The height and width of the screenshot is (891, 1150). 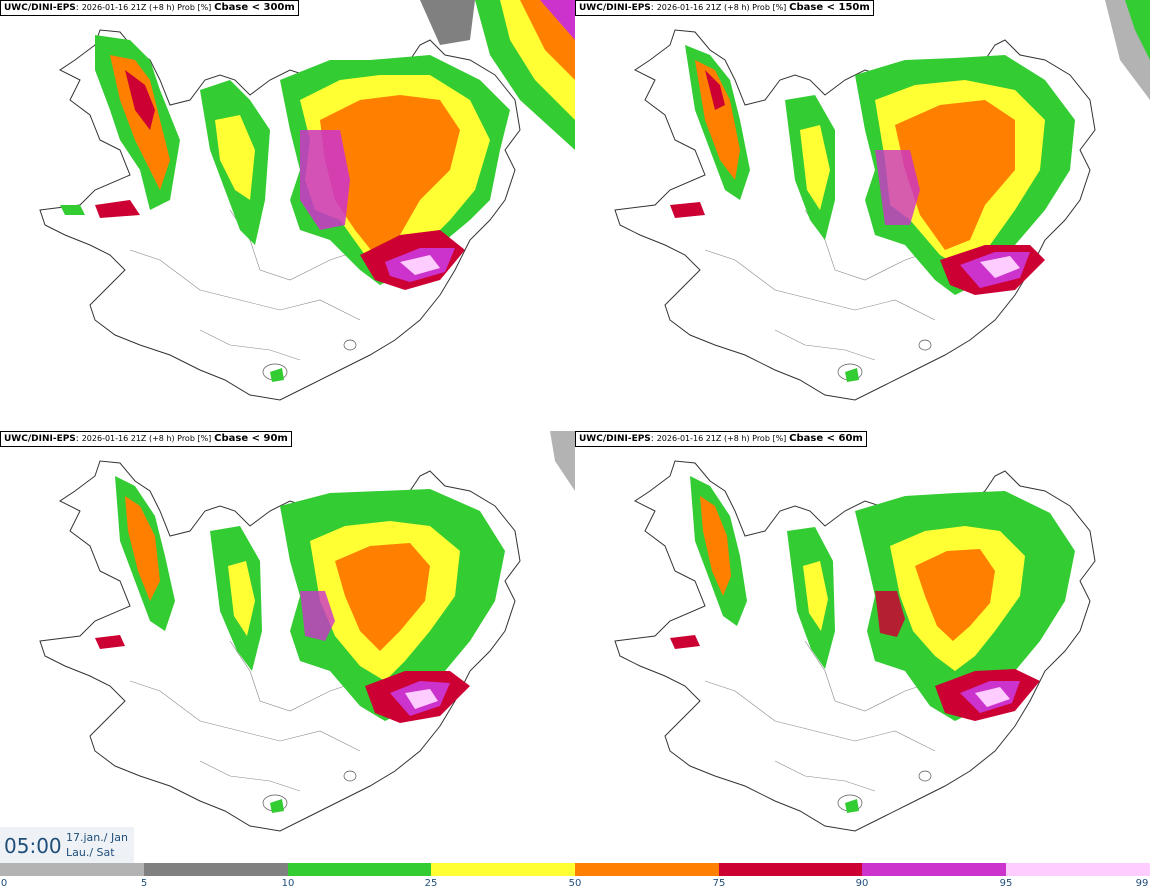 What do you see at coordinates (90, 852) in the screenshot?
I see `valid-date-line2: Lau./ Sat` at bounding box center [90, 852].